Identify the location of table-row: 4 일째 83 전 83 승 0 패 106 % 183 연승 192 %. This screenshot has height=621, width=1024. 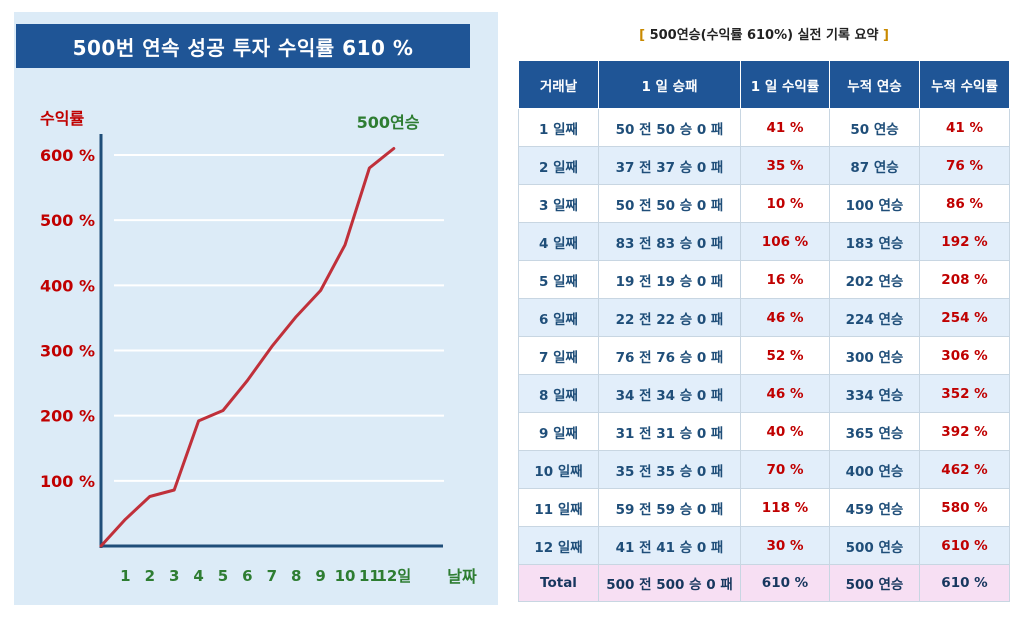
(764, 241).